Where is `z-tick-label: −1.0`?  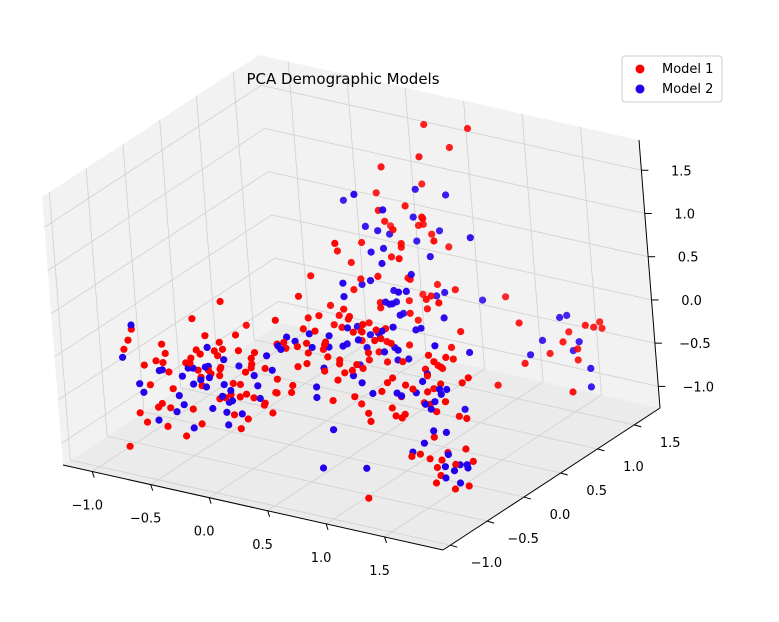 z-tick-label: −1.0 is located at coordinates (699, 387).